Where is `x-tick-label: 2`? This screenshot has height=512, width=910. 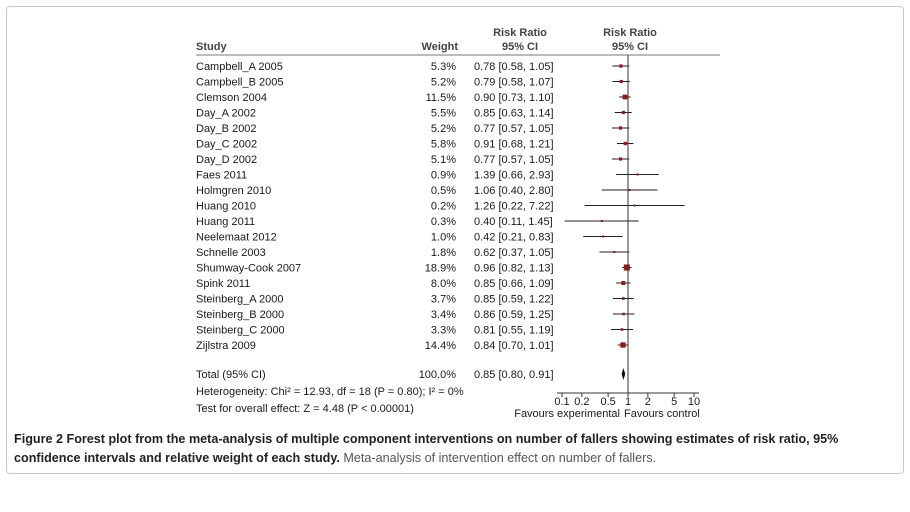
x-tick-label: 2 is located at coordinates (648, 402).